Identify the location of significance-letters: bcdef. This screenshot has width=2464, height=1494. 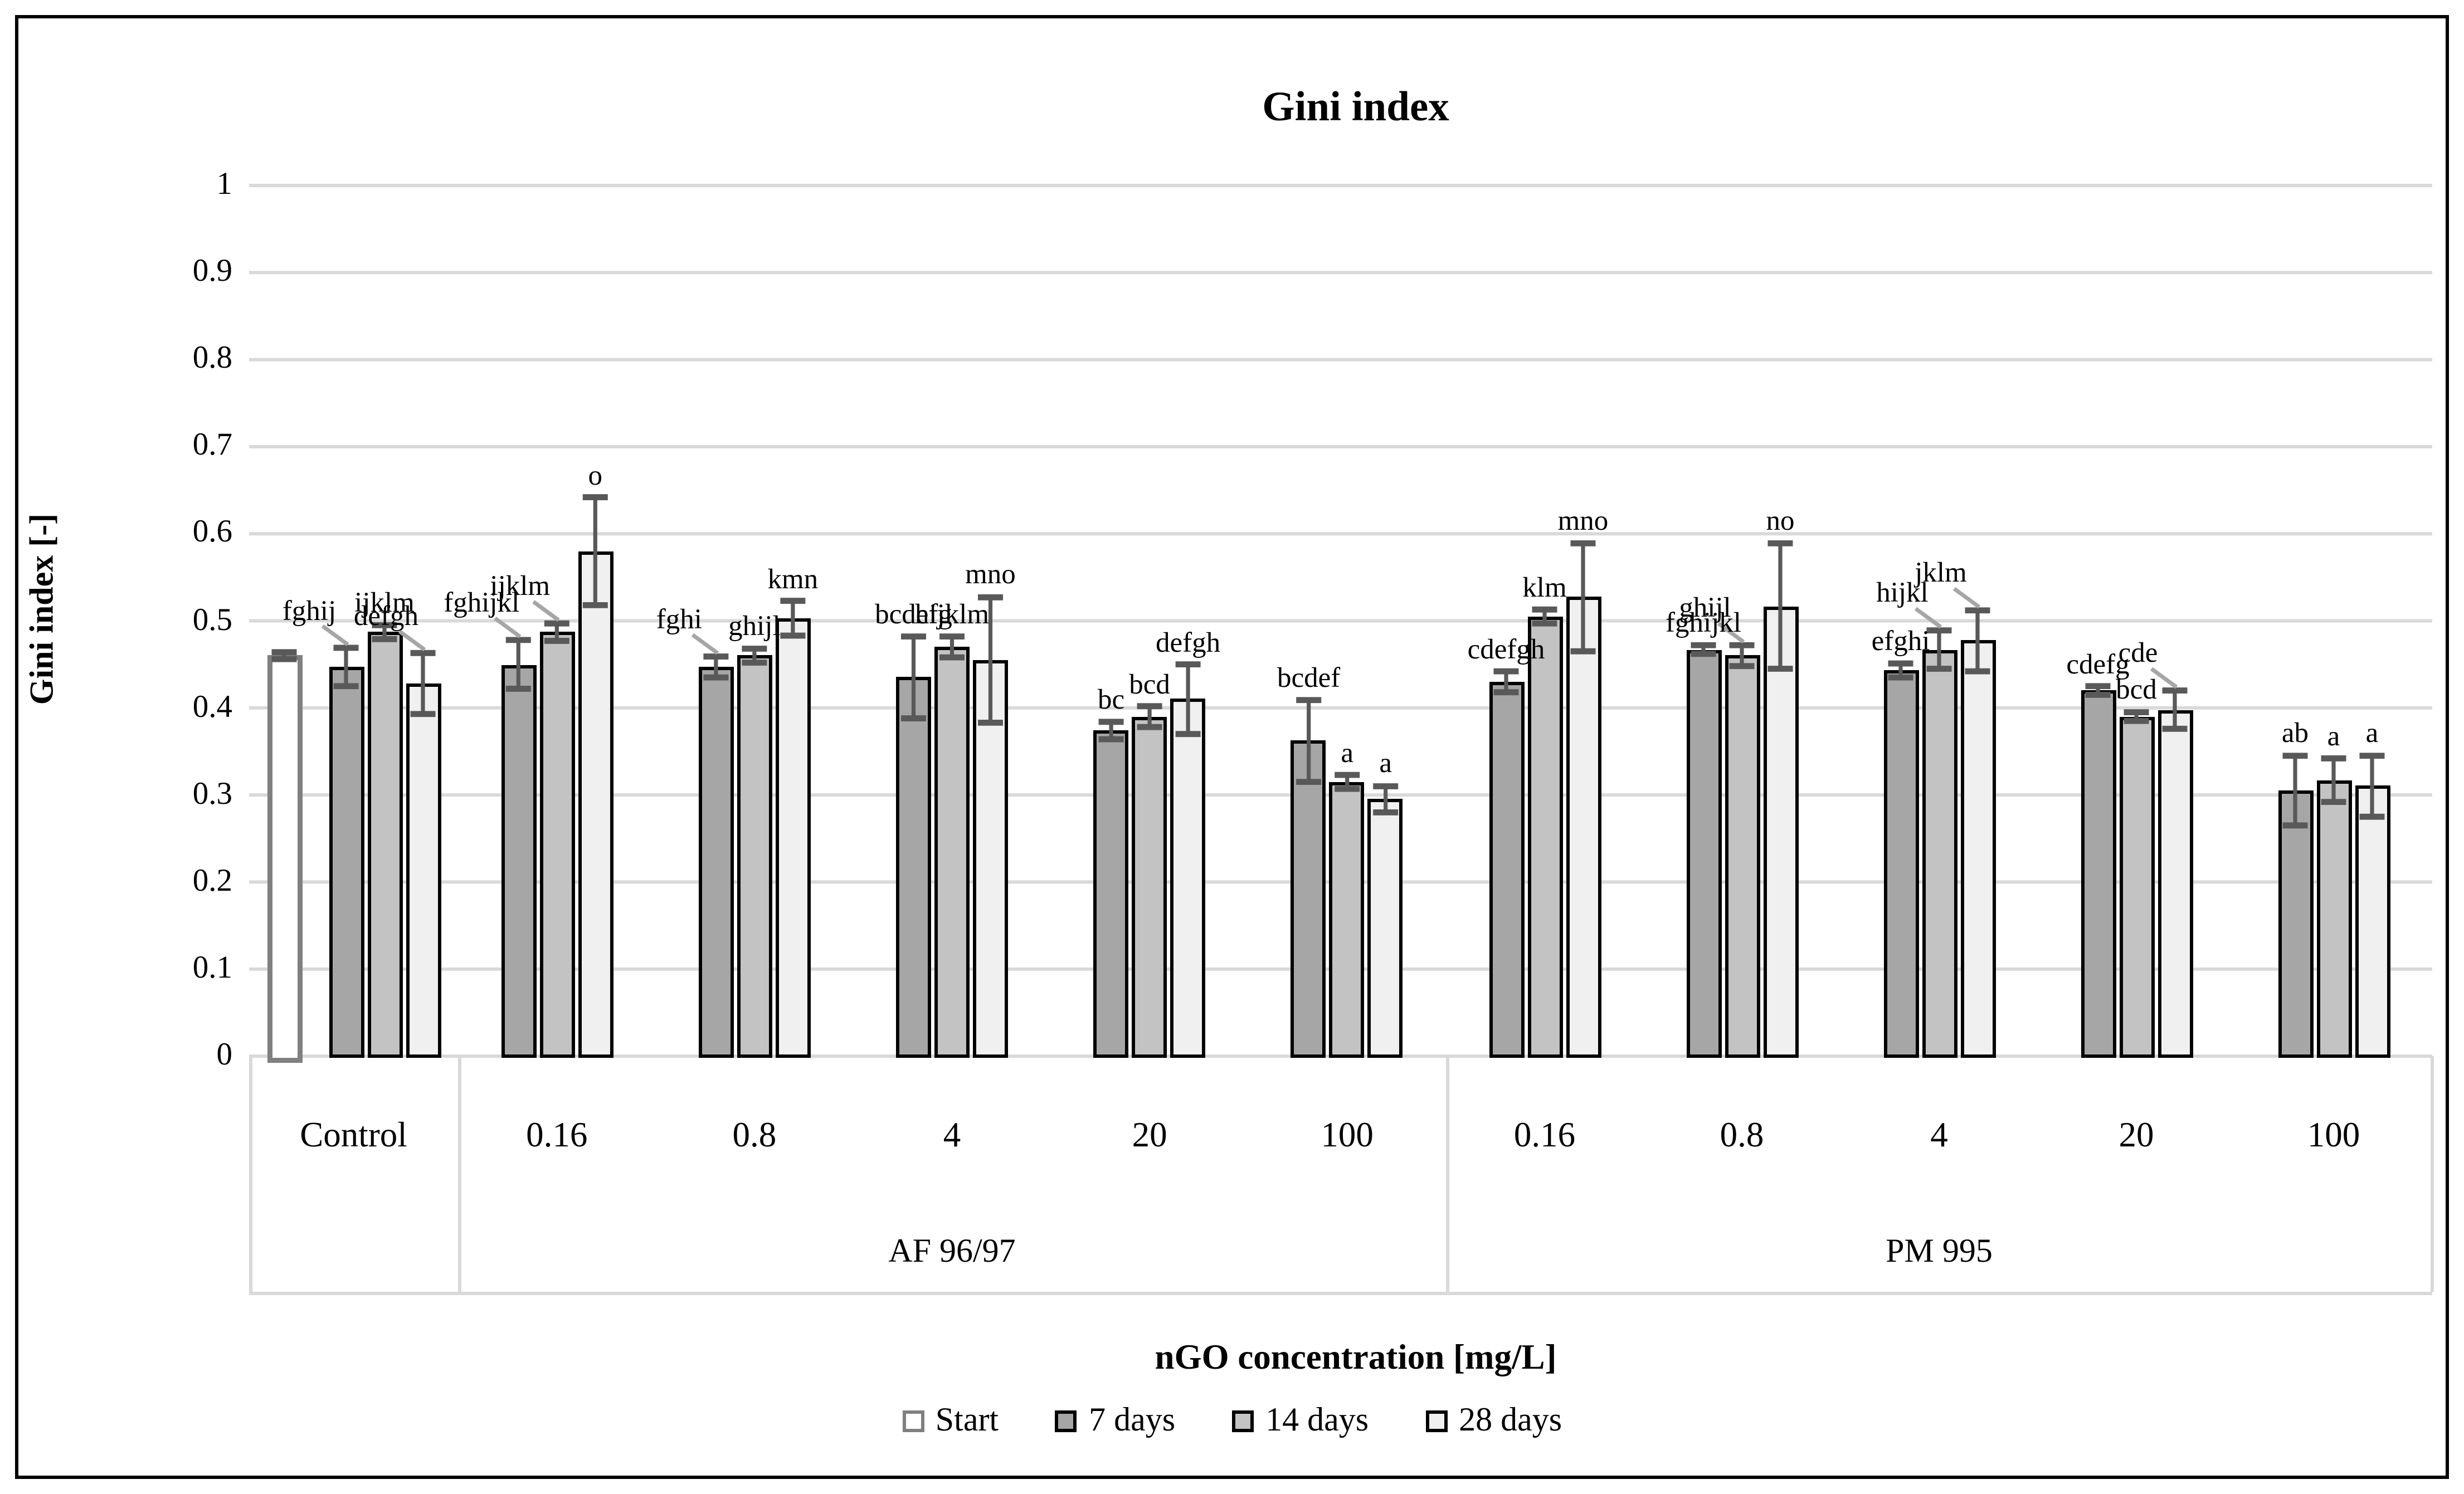
(1309, 677).